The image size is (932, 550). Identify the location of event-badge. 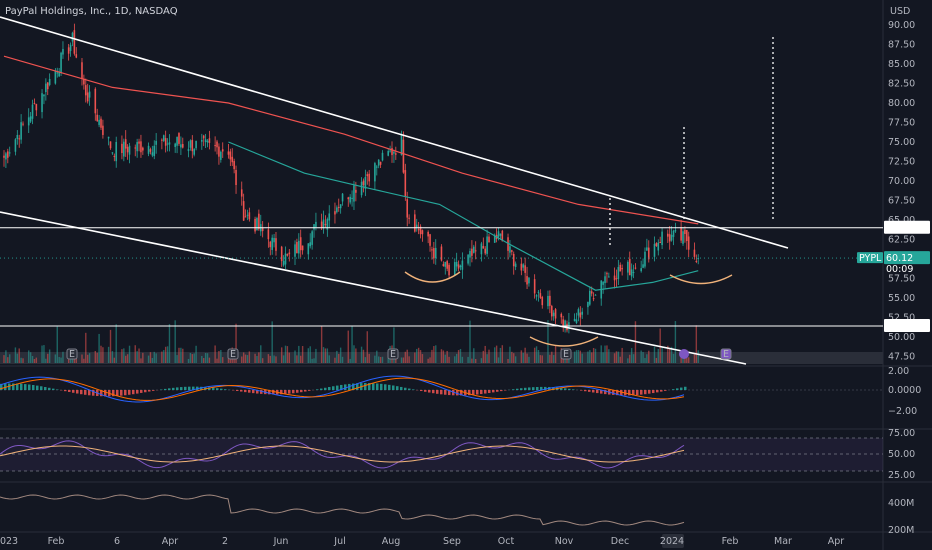
(726, 354).